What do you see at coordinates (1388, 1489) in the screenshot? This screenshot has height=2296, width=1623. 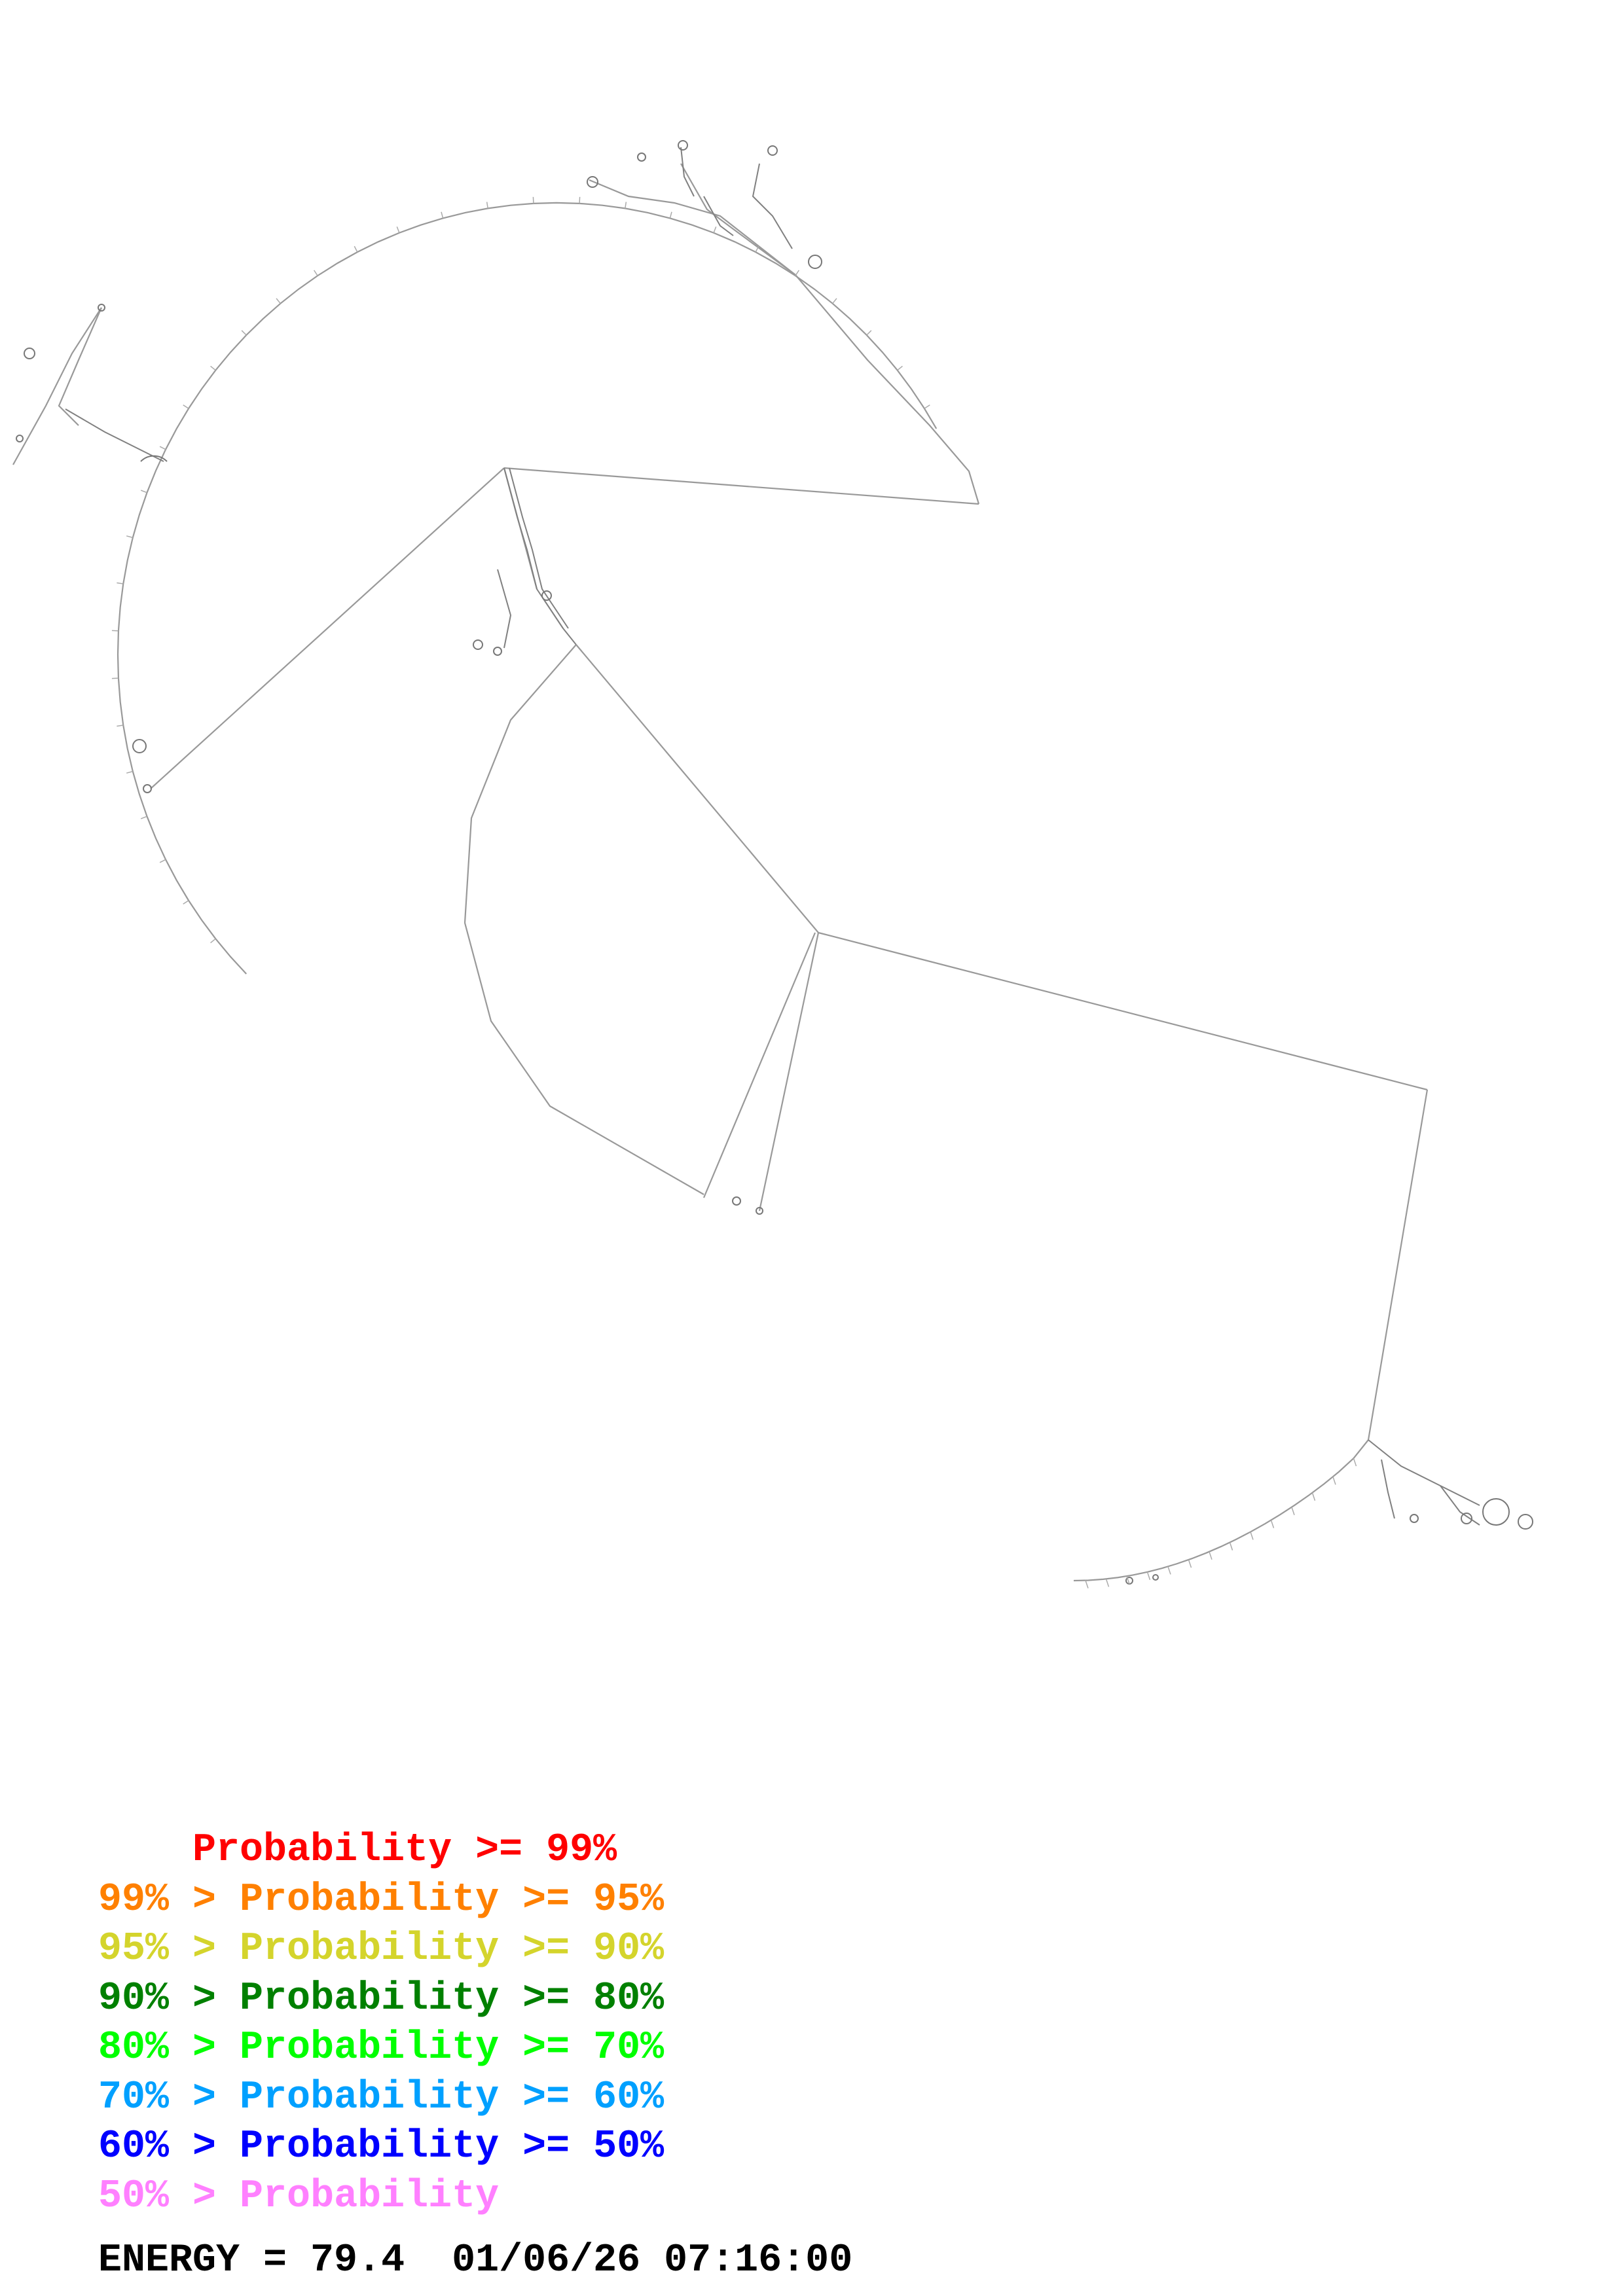 I see `right-cluster-stem-b` at bounding box center [1388, 1489].